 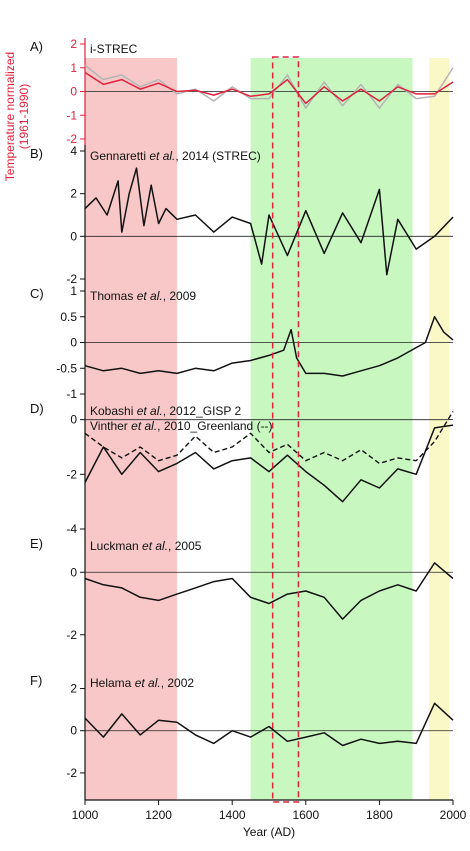 I want to click on x-tick-label: 1000, so click(x=85, y=815).